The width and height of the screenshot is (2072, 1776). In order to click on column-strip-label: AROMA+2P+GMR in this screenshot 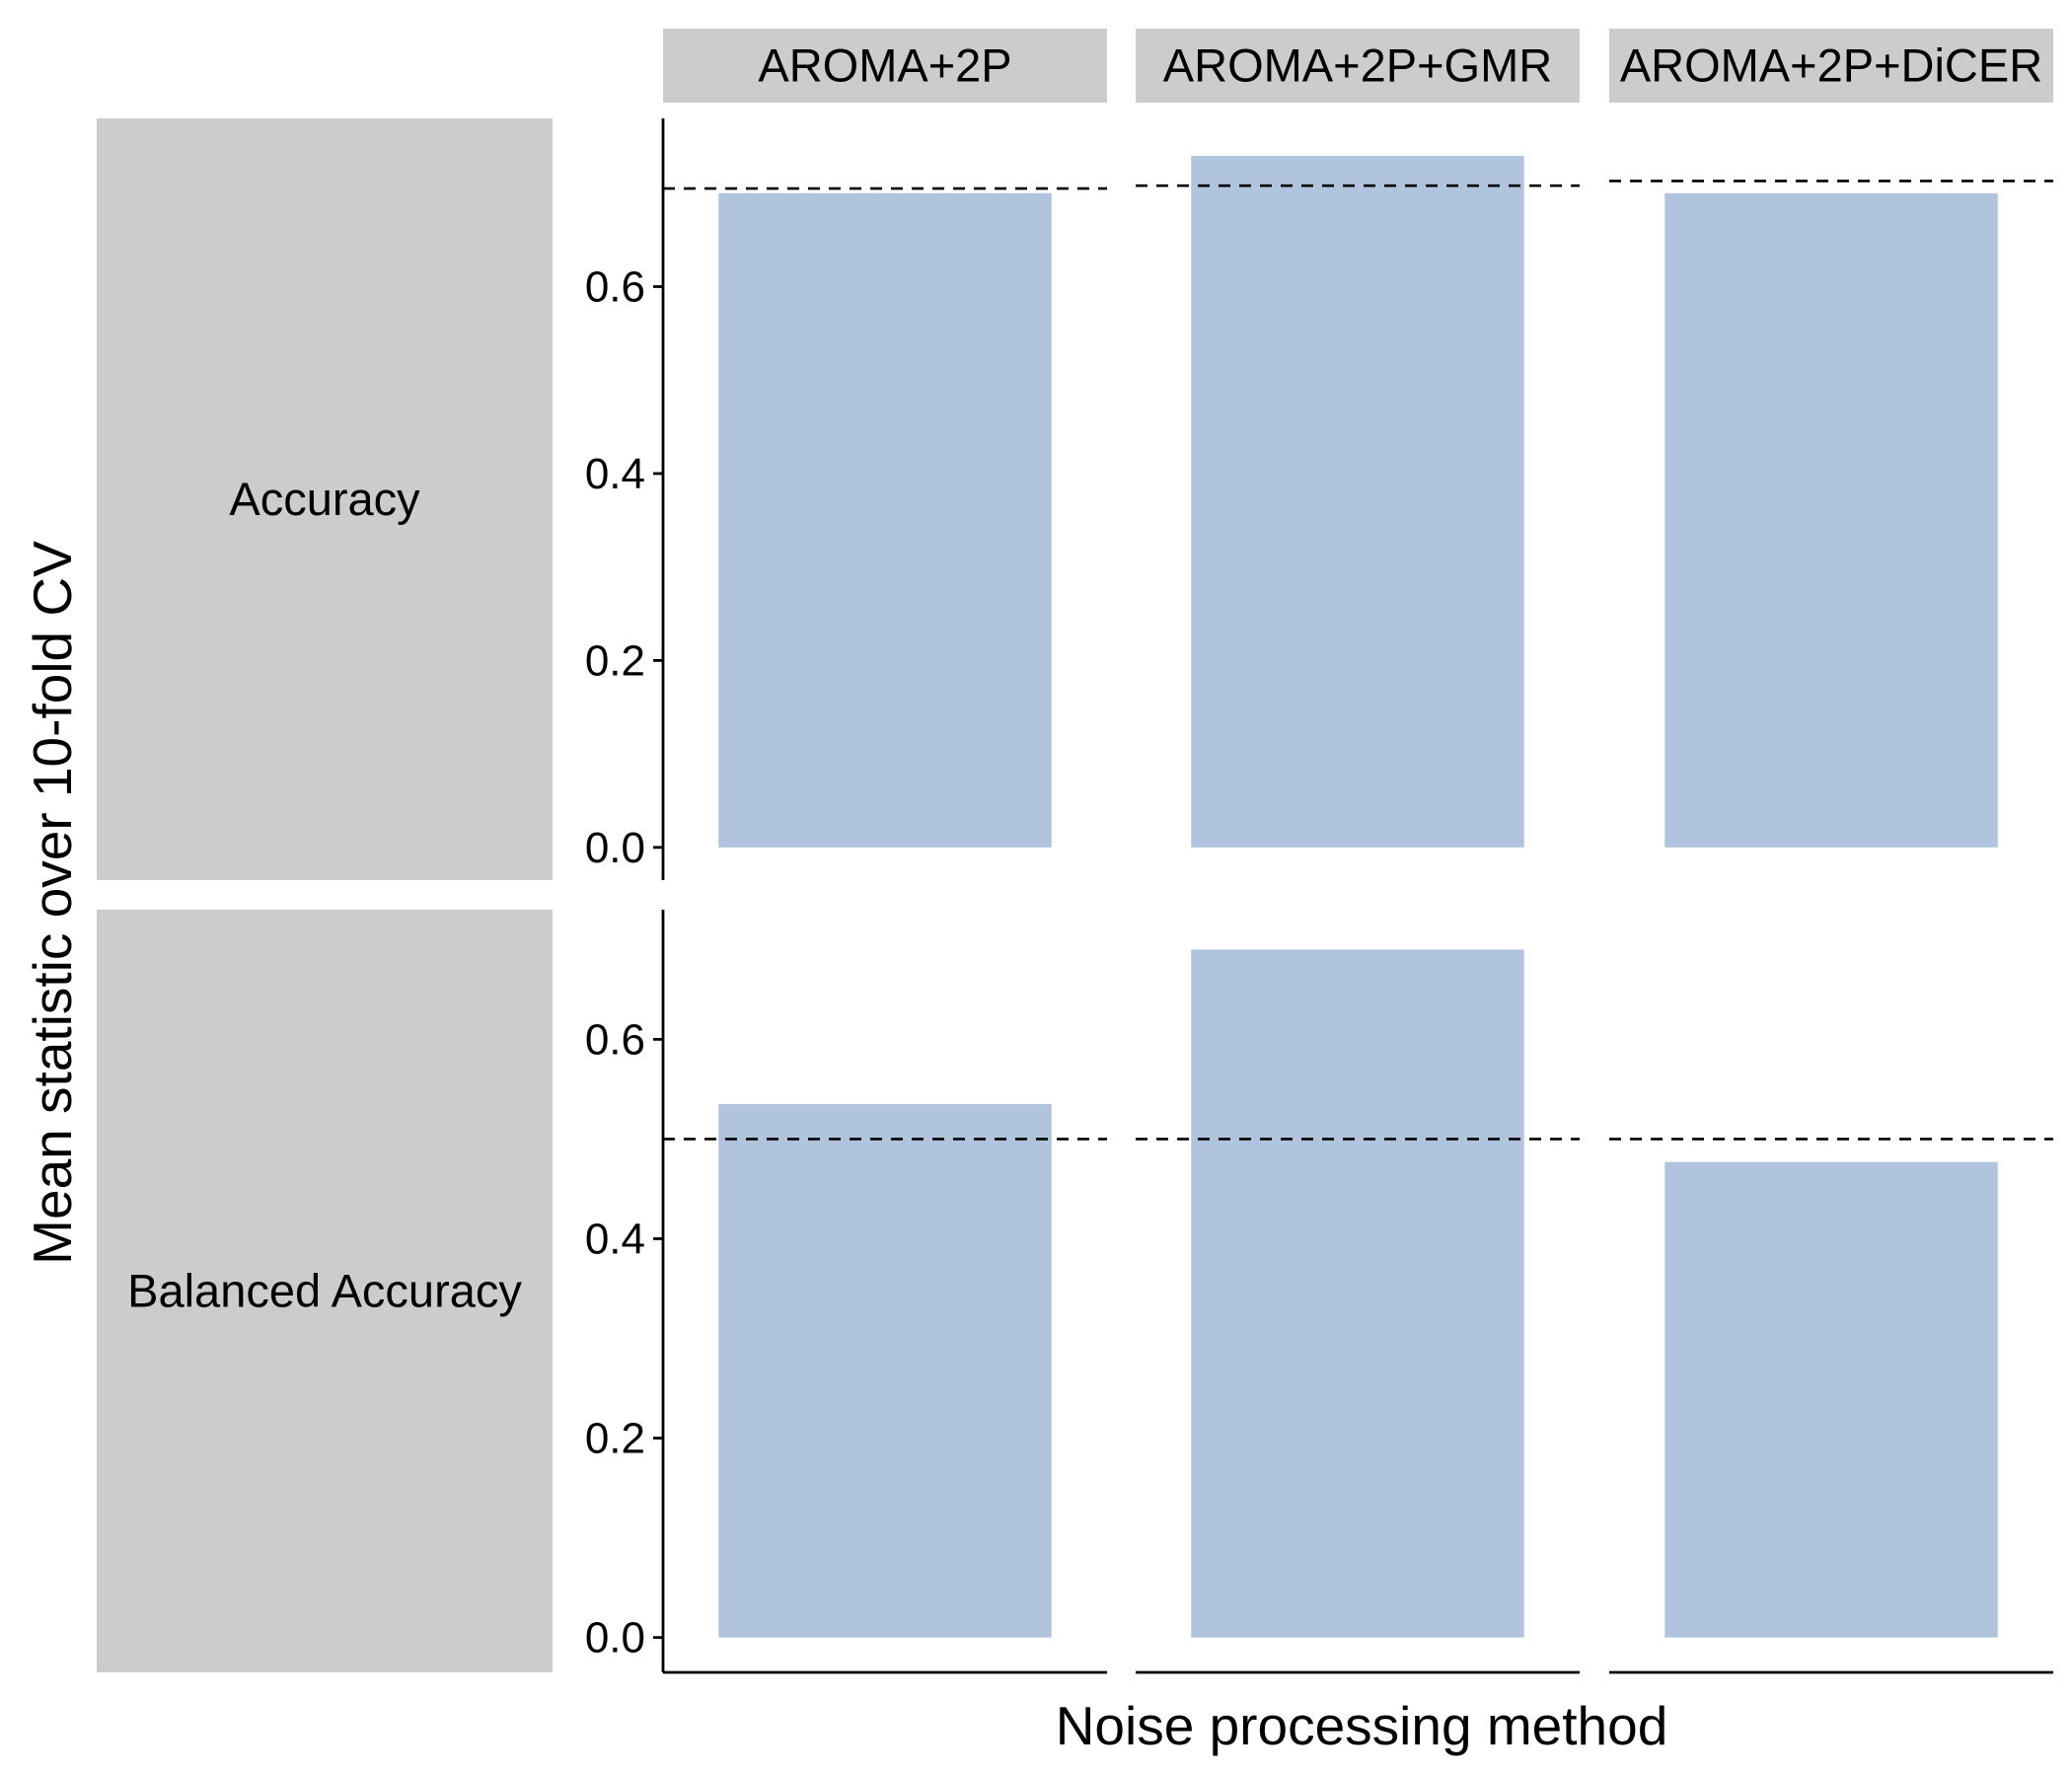, I will do `click(1358, 66)`.